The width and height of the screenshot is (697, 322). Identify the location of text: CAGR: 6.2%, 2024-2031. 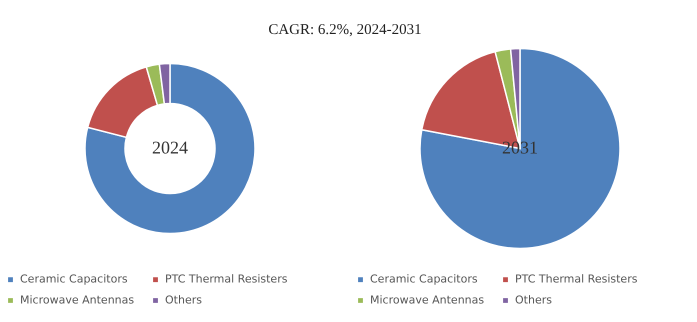
(345, 30).